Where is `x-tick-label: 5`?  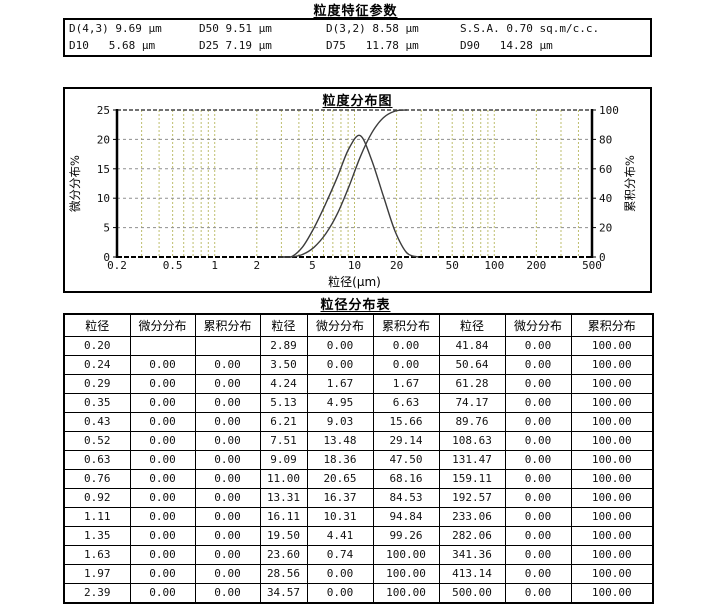 x-tick-label: 5 is located at coordinates (312, 265).